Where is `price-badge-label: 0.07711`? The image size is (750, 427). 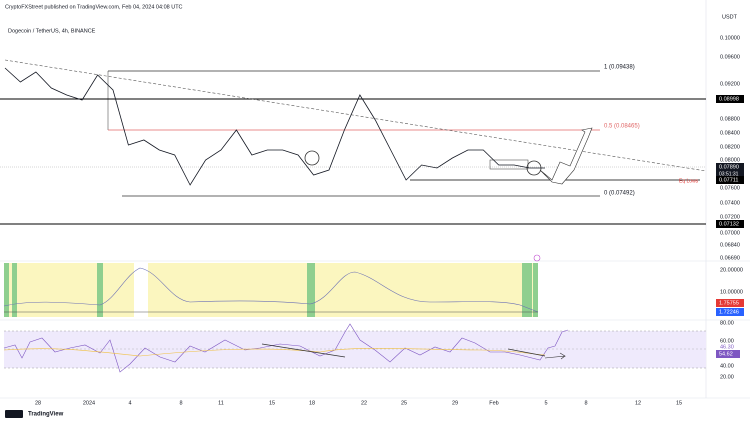
price-badge-label: 0.07711 is located at coordinates (728, 180).